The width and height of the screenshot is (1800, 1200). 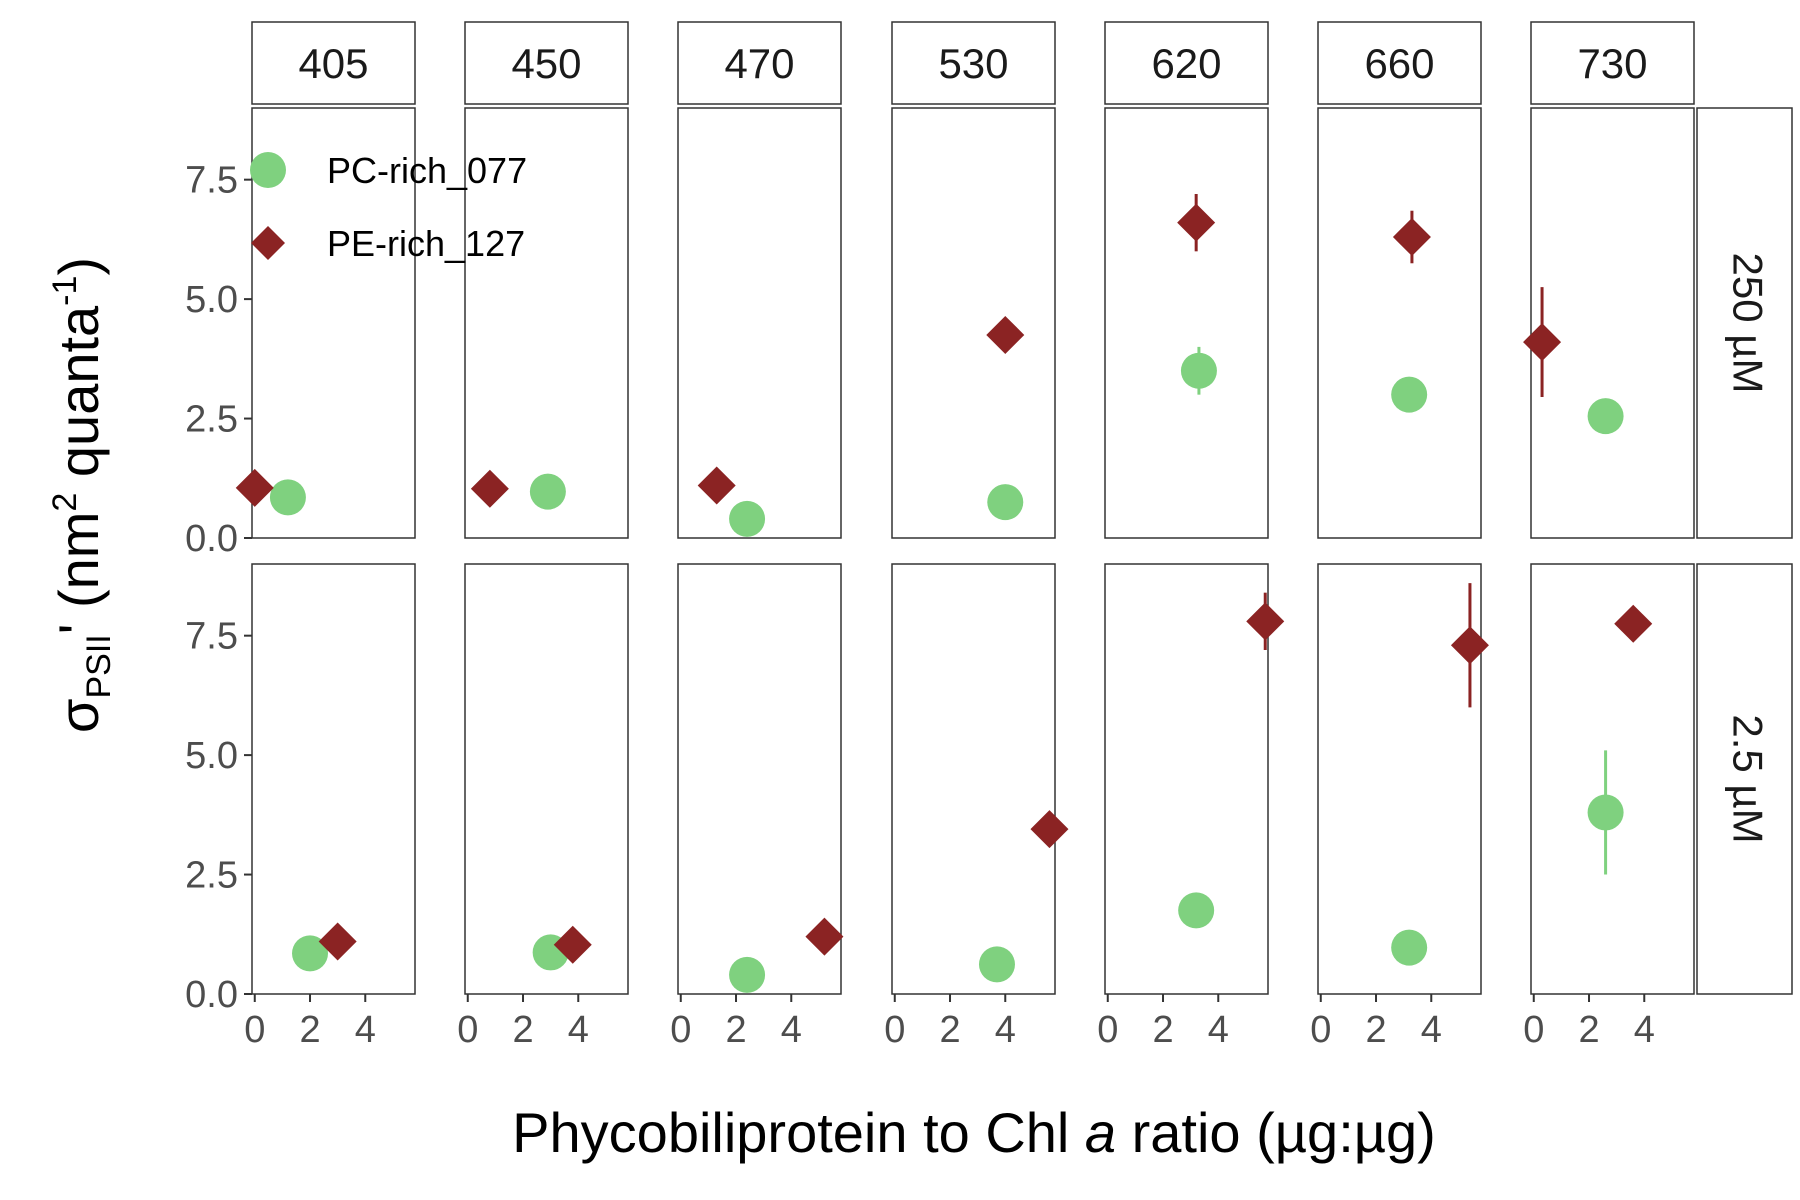 I want to click on facet-label-450: 450, so click(x=546, y=63).